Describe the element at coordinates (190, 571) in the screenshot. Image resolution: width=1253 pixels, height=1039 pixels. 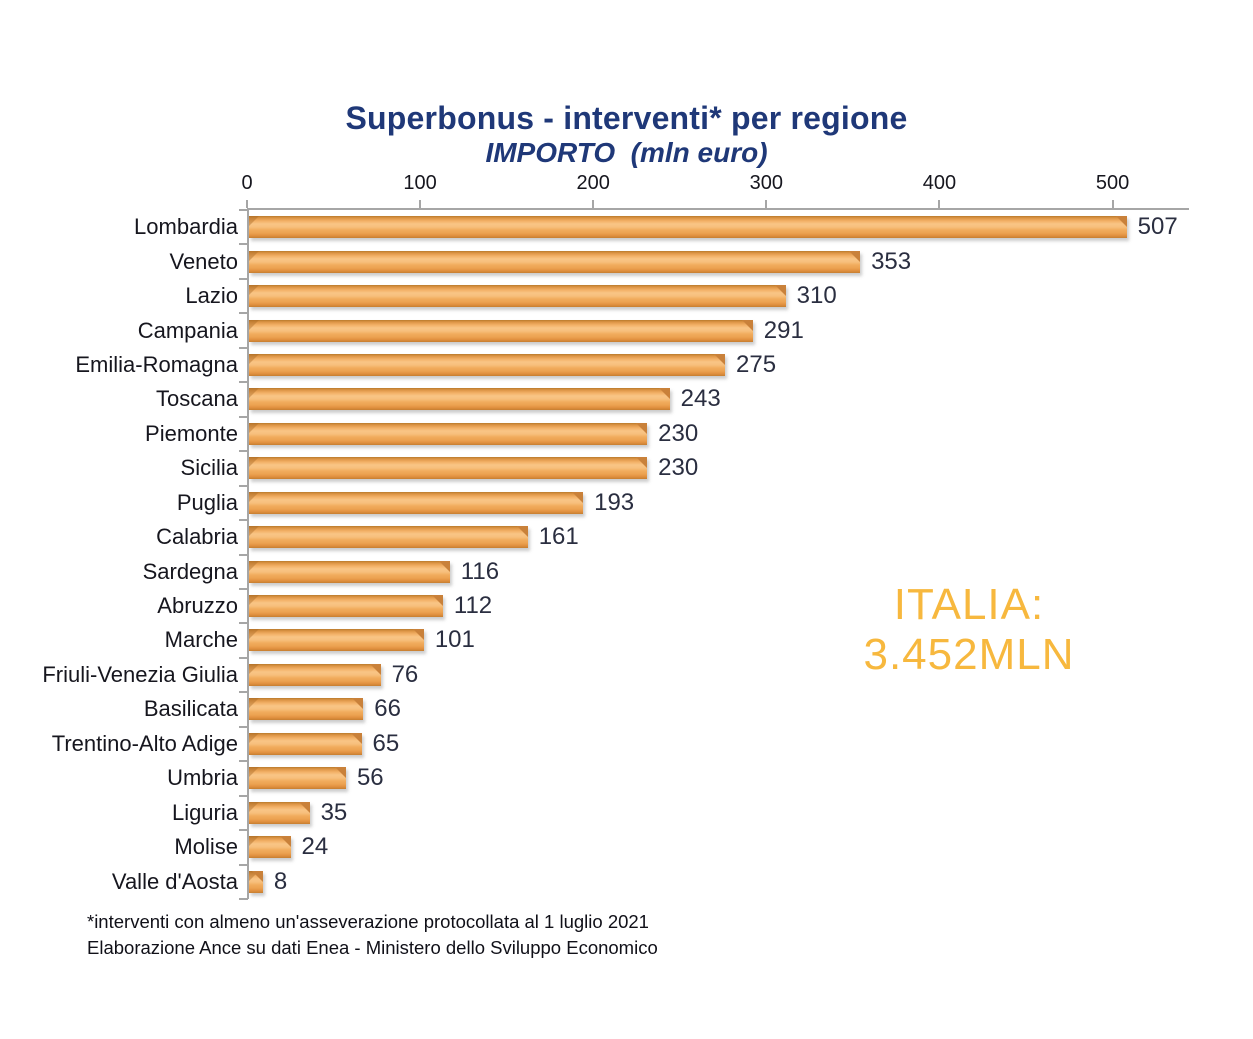
I see `category-label: Sardegna` at that location.